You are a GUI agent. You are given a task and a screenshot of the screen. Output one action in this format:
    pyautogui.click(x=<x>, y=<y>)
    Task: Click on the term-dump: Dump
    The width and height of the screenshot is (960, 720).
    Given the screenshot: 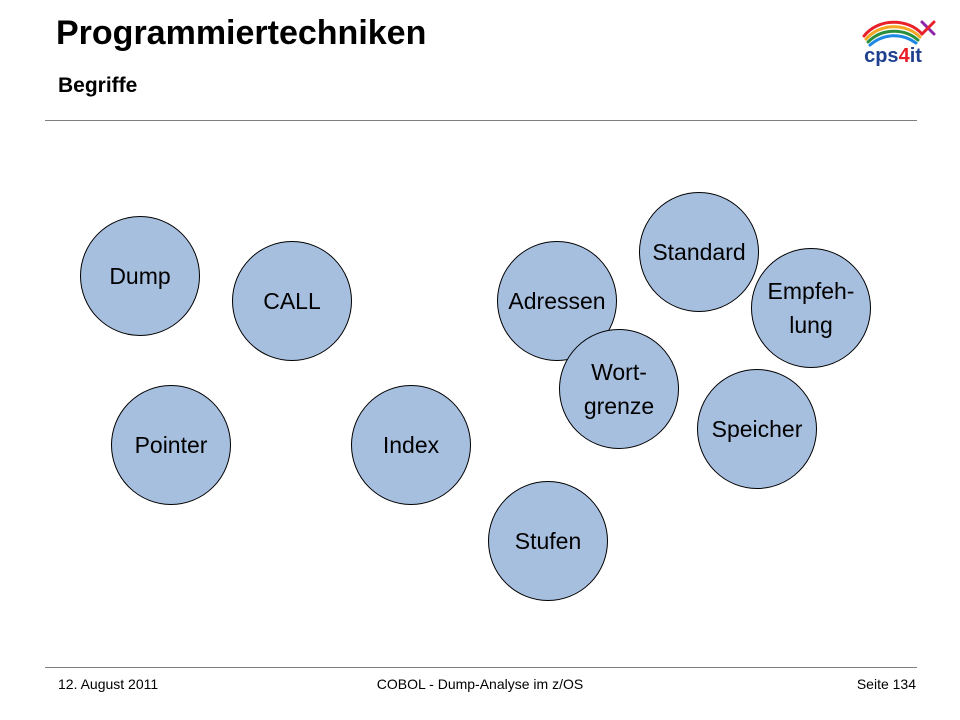 What is the action you would take?
    pyautogui.click(x=140, y=276)
    